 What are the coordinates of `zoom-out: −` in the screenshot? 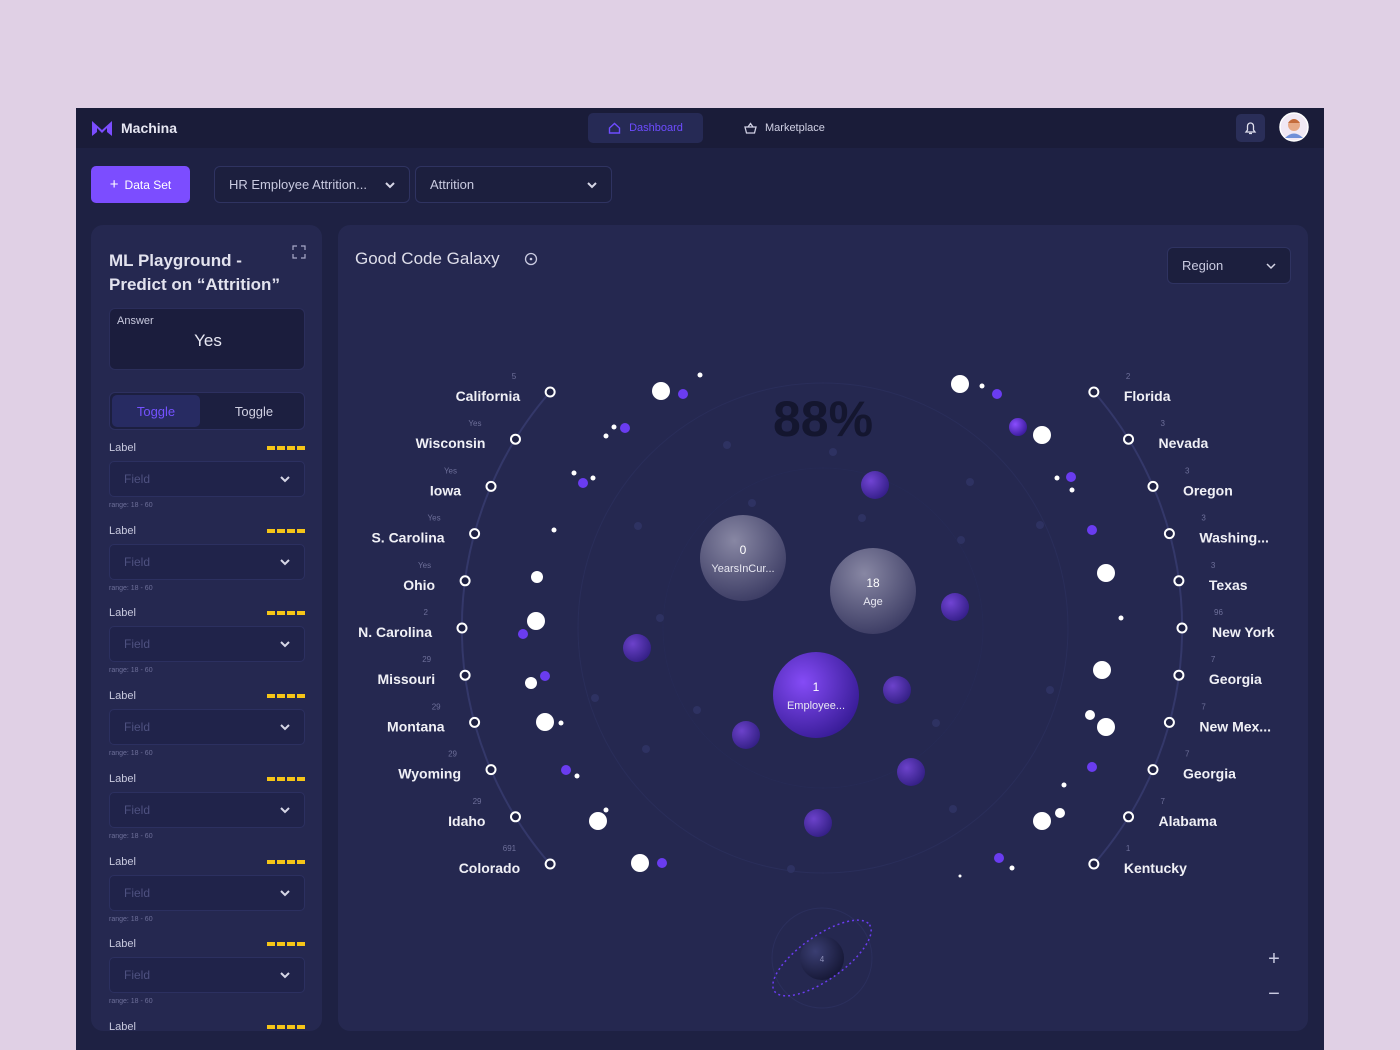 It's located at (1274, 994).